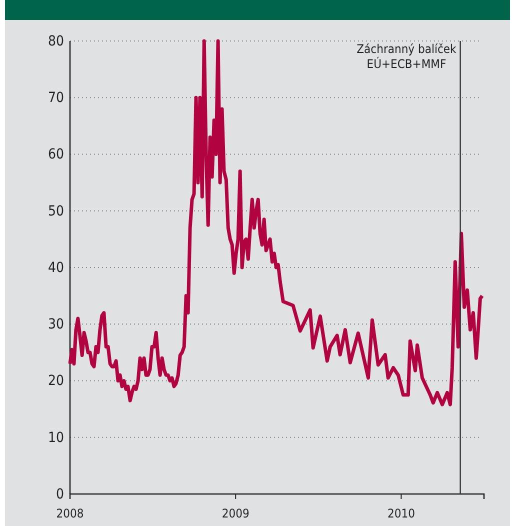 This screenshot has width=515, height=526. Describe the element at coordinates (56, 438) in the screenshot. I see `y-tick-label: 10` at that location.